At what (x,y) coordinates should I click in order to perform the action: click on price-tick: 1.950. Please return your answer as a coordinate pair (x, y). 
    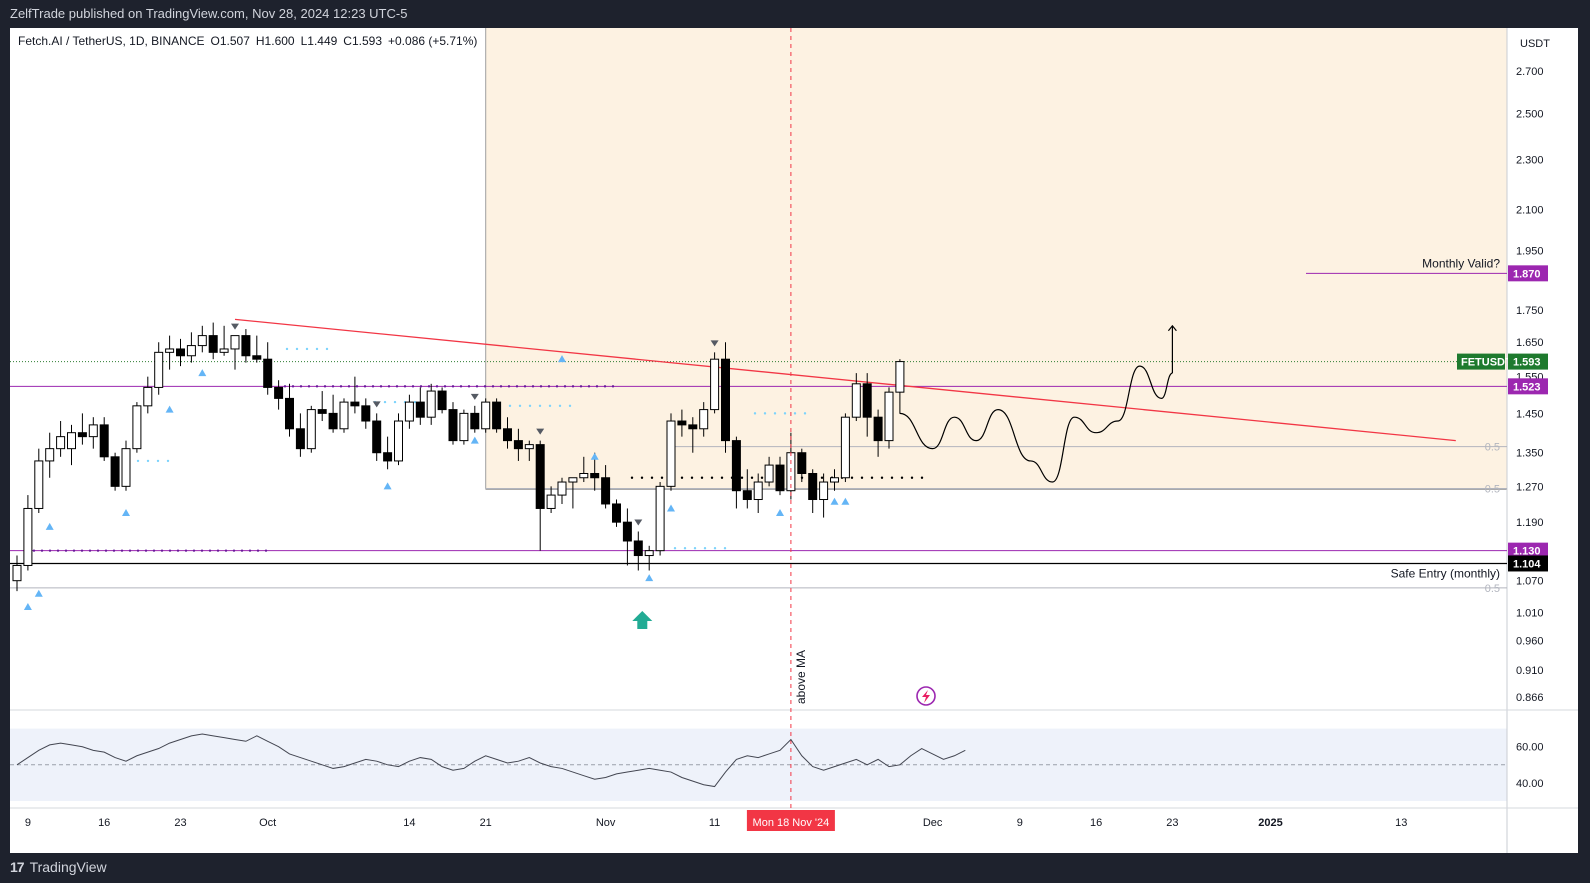
    Looking at the image, I should click on (1530, 251).